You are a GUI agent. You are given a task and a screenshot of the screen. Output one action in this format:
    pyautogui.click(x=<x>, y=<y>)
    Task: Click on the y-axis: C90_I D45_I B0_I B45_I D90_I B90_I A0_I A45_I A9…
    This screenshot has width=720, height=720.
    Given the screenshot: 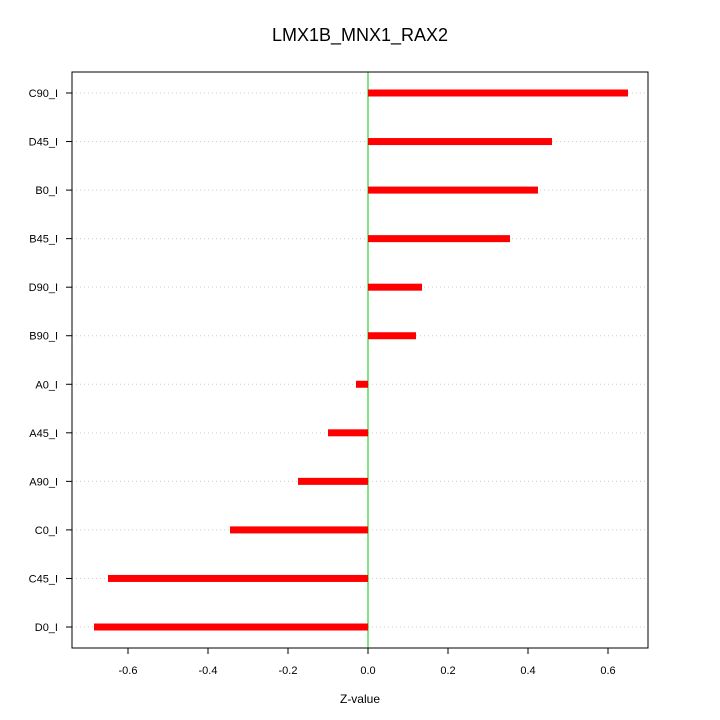 What is the action you would take?
    pyautogui.click(x=50, y=361)
    